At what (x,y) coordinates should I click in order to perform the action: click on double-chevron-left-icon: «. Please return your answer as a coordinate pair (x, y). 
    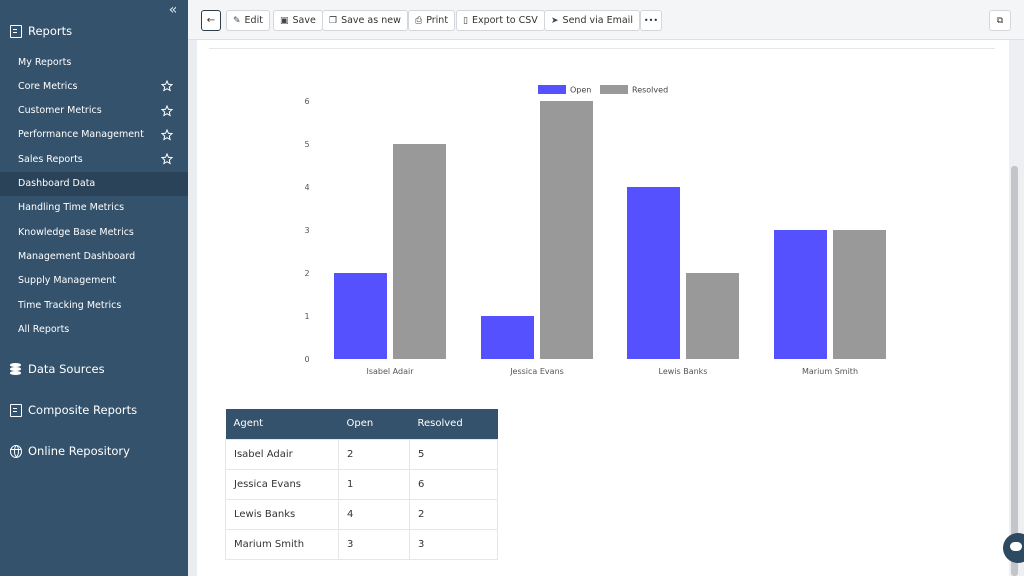
    Looking at the image, I should click on (173, 10).